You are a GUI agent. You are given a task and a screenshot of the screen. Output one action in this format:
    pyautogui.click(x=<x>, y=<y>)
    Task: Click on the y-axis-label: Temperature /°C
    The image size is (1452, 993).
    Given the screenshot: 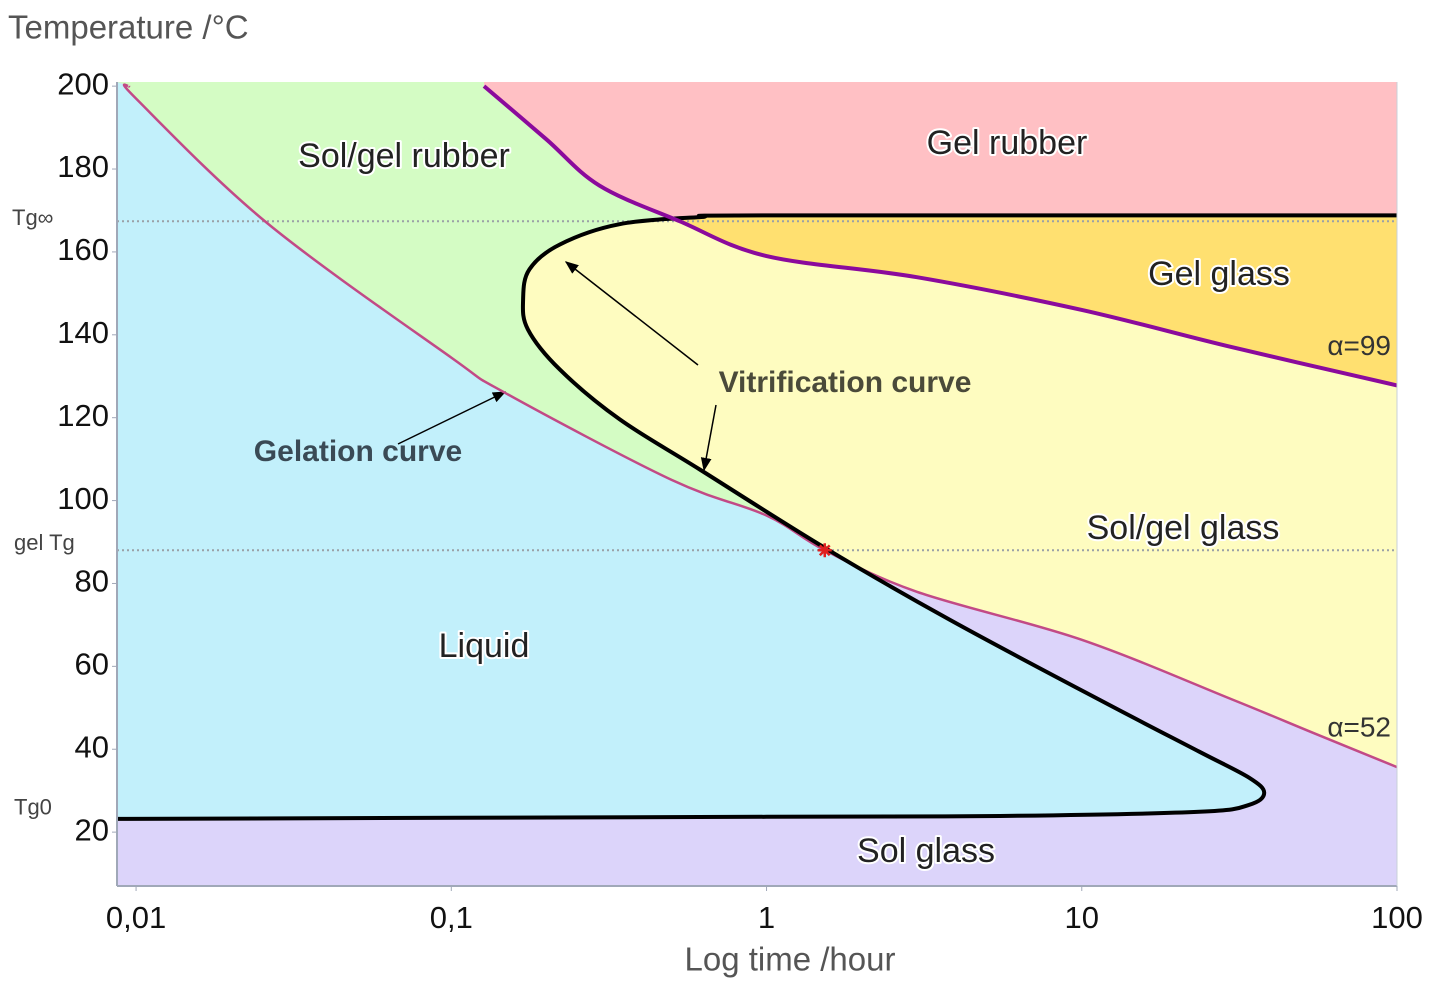 What is the action you would take?
    pyautogui.click(x=128, y=27)
    